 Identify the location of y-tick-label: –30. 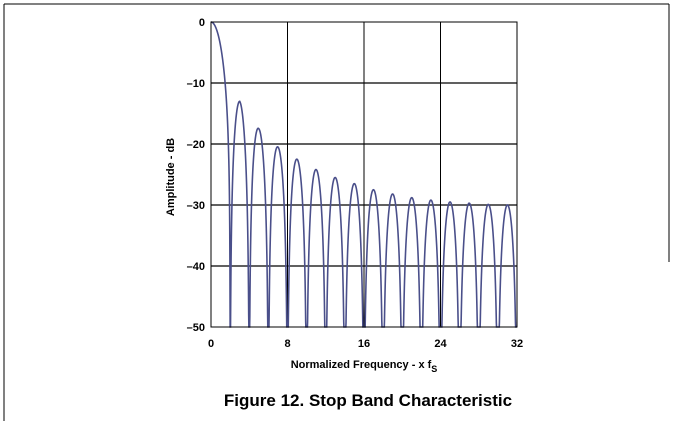
(196, 206).